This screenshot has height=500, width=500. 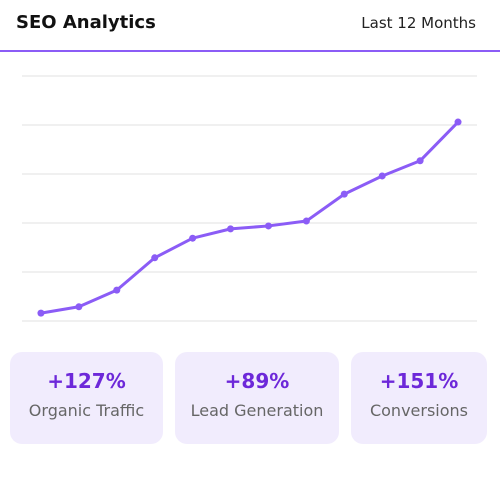 I want to click on stat-value: +151%, so click(x=419, y=381).